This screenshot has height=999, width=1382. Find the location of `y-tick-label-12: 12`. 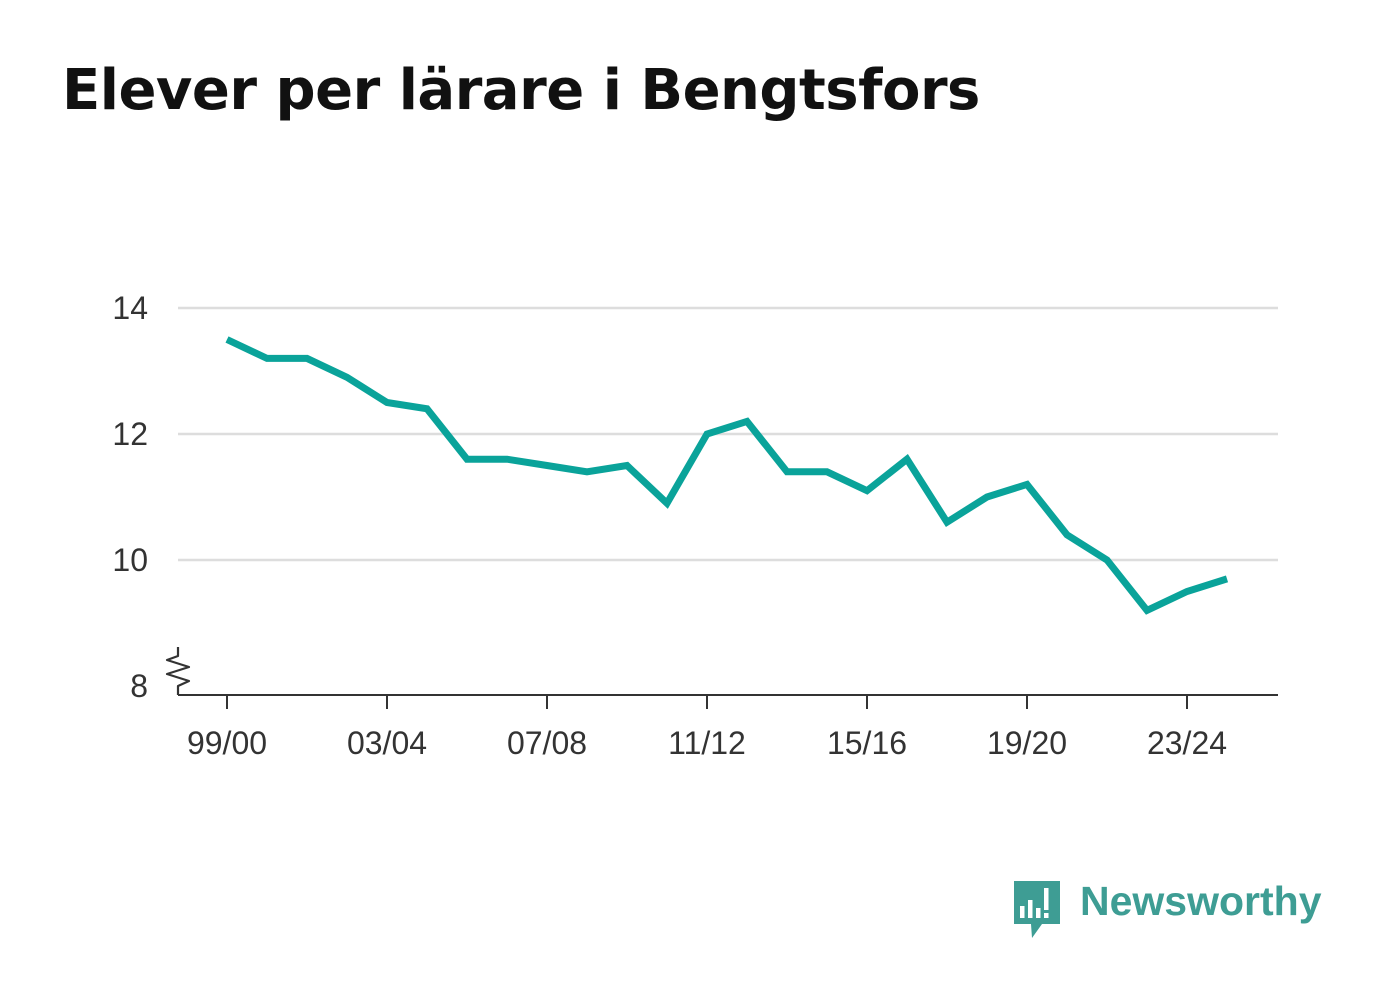

y-tick-label-12: 12 is located at coordinates (130, 434).